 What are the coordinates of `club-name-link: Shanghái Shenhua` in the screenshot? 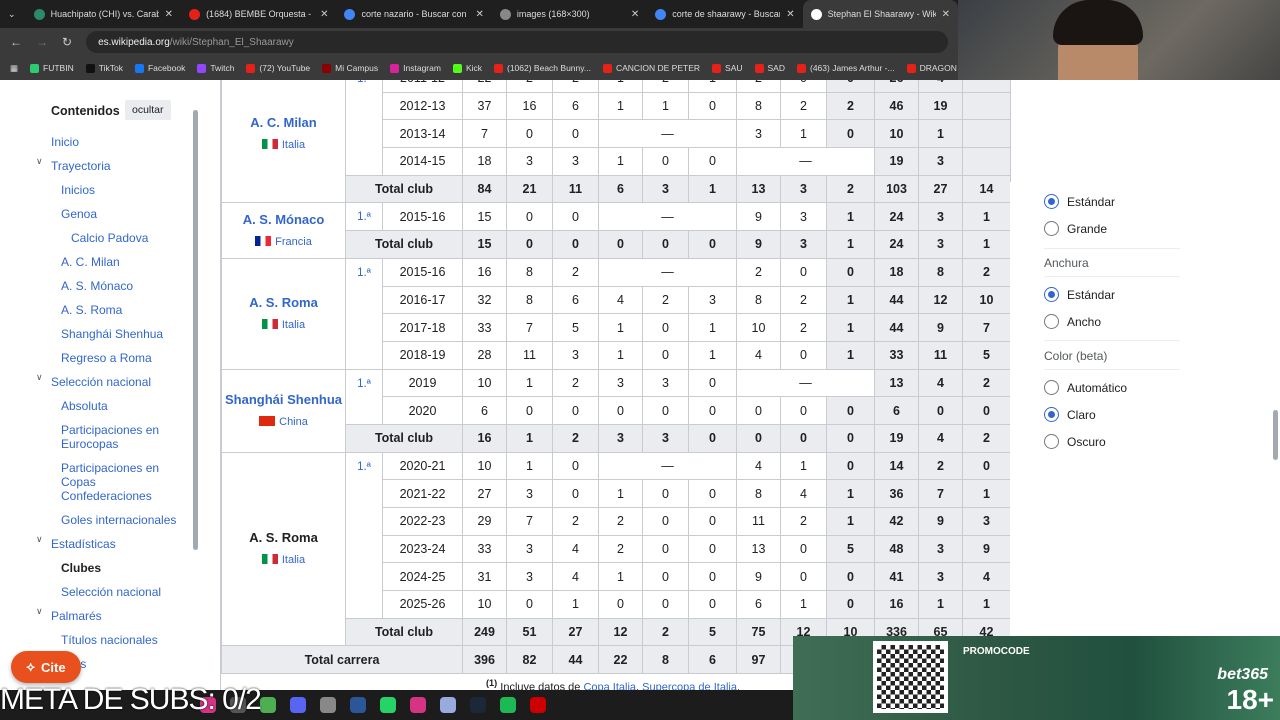 It's located at (283, 399).